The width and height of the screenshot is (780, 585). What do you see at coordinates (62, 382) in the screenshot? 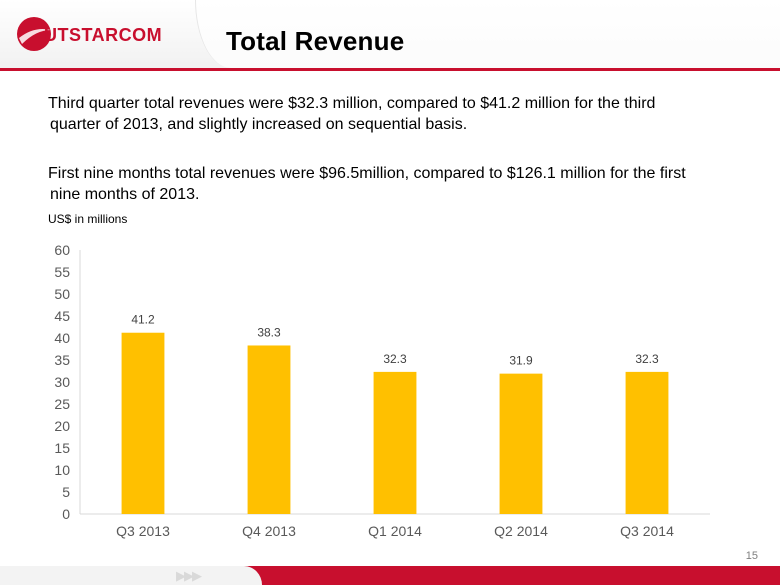
I see `y-tick-label: 30` at bounding box center [62, 382].